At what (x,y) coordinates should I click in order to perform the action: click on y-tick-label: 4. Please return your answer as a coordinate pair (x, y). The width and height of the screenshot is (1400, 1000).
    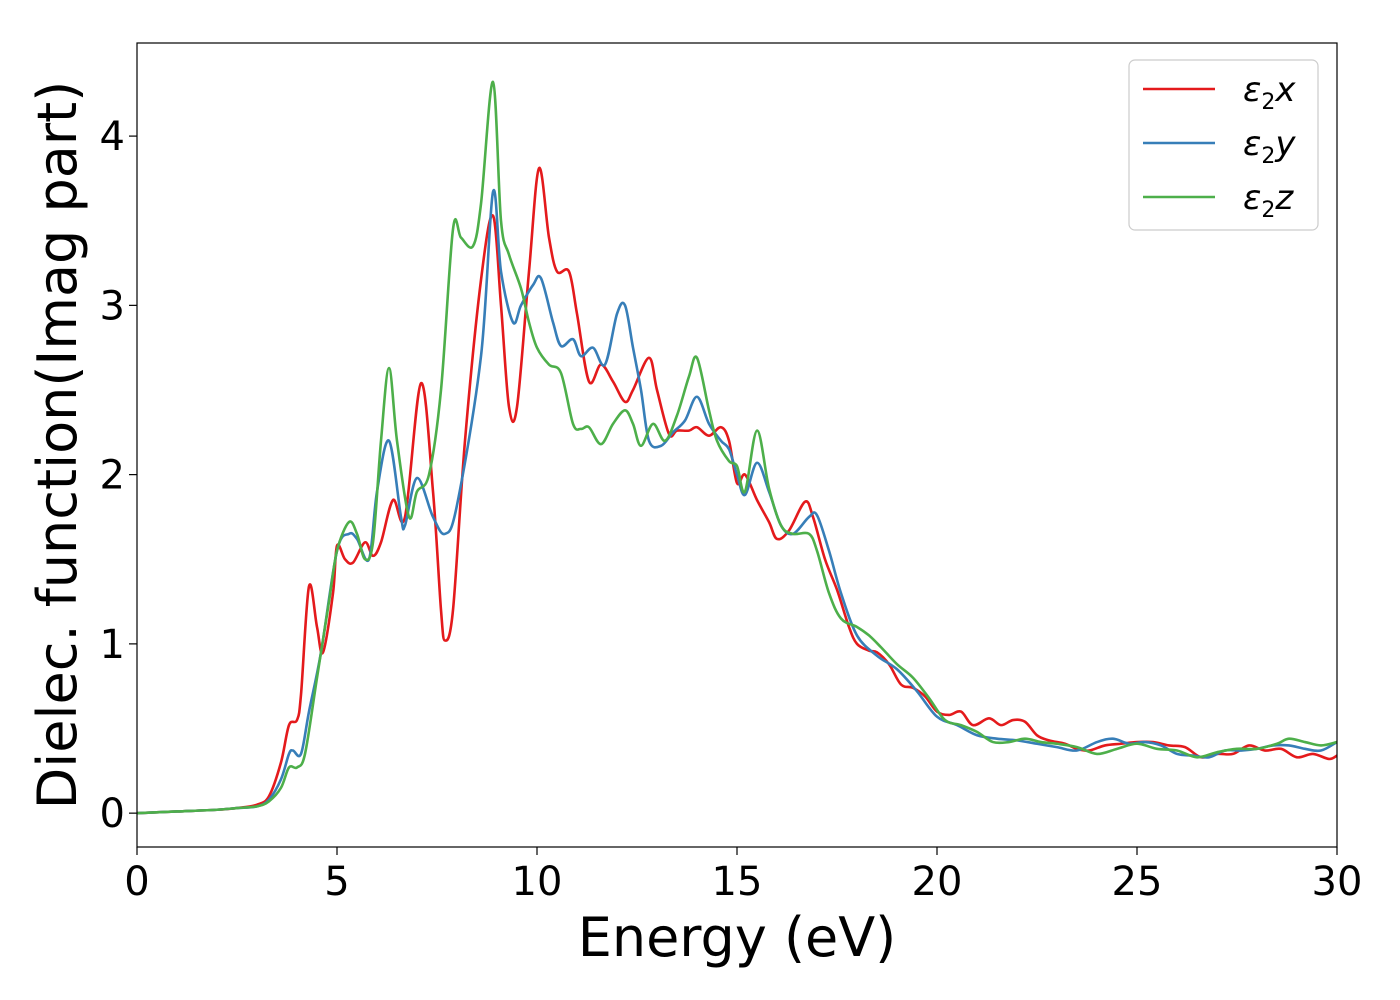
    Looking at the image, I should click on (112, 137).